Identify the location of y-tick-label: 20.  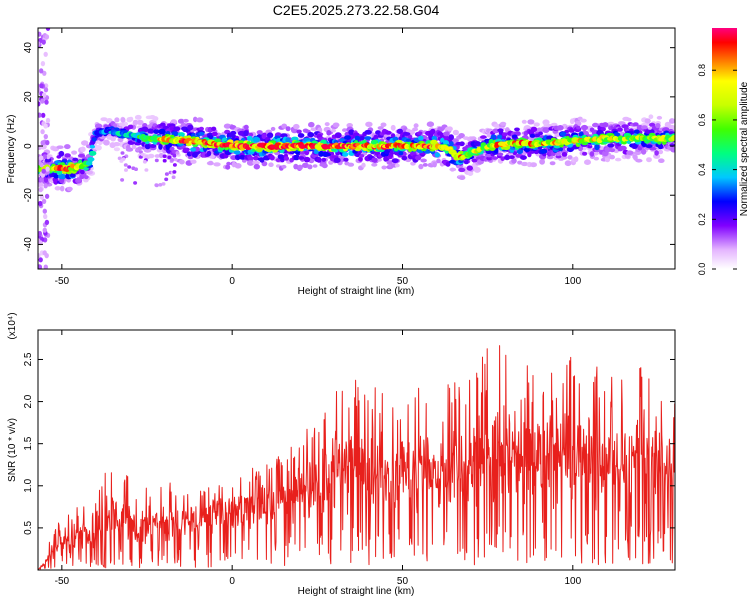
(28, 97).